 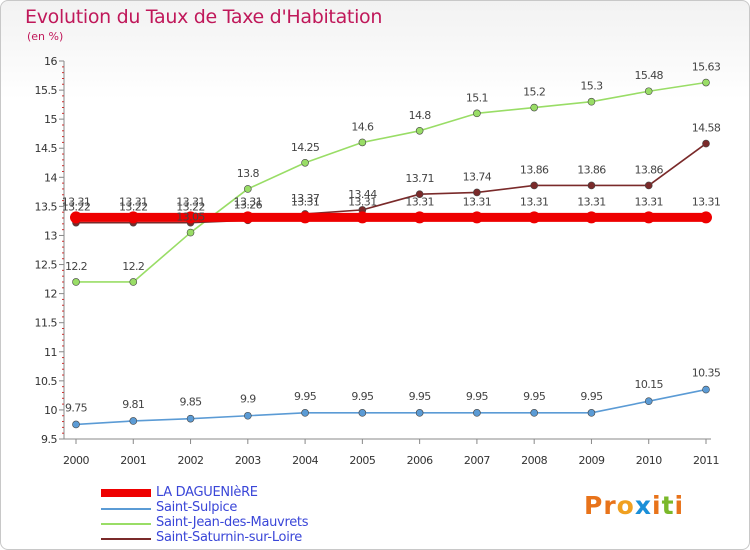 What do you see at coordinates (534, 460) in the screenshot?
I see `x-tick-label: 2008` at bounding box center [534, 460].